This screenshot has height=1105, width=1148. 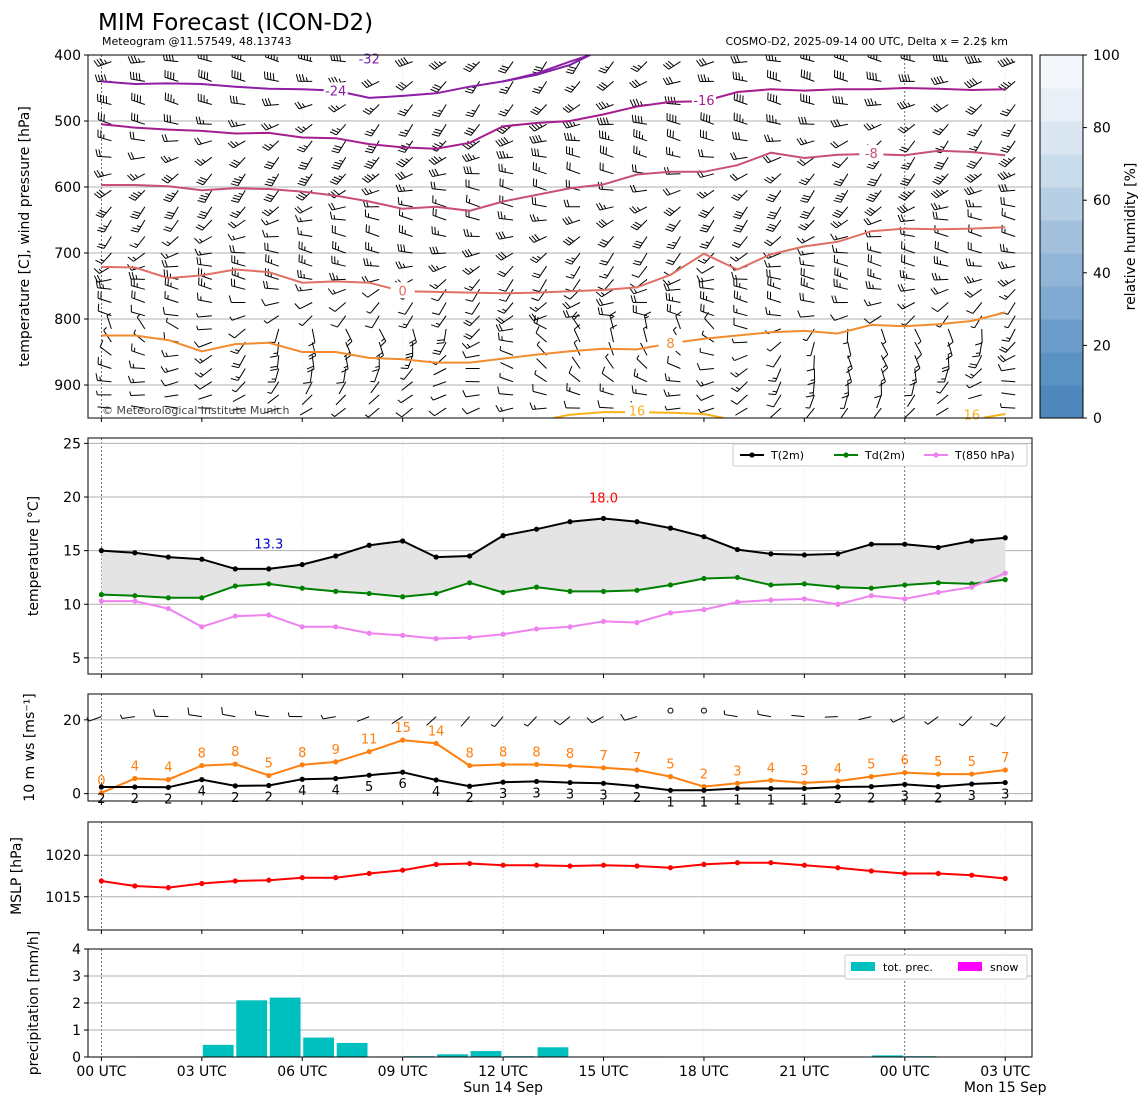 What do you see at coordinates (670, 765) in the screenshot?
I see `speed-label: 5` at bounding box center [670, 765].